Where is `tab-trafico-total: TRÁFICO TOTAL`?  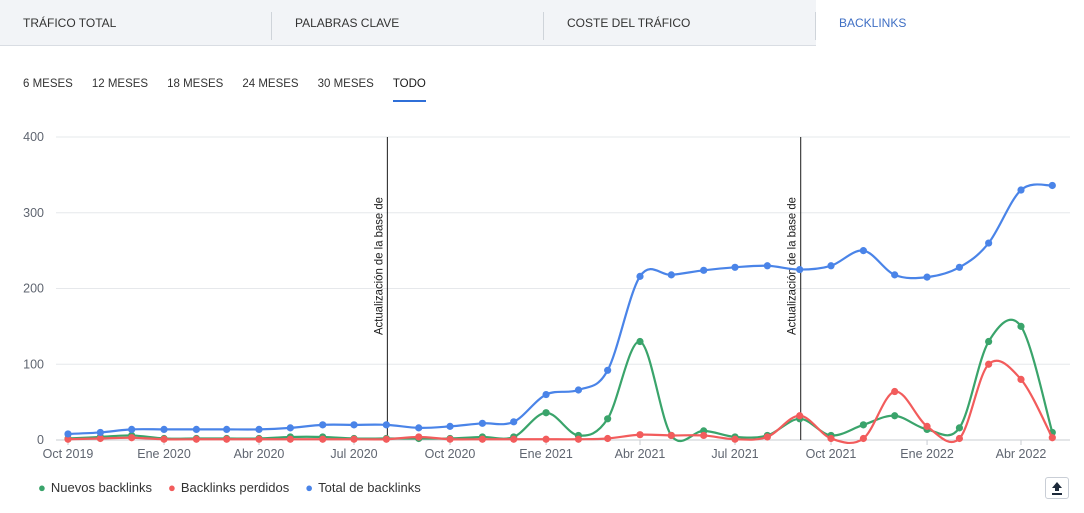 tab-trafico-total: TRÁFICO TOTAL is located at coordinates (136, 23).